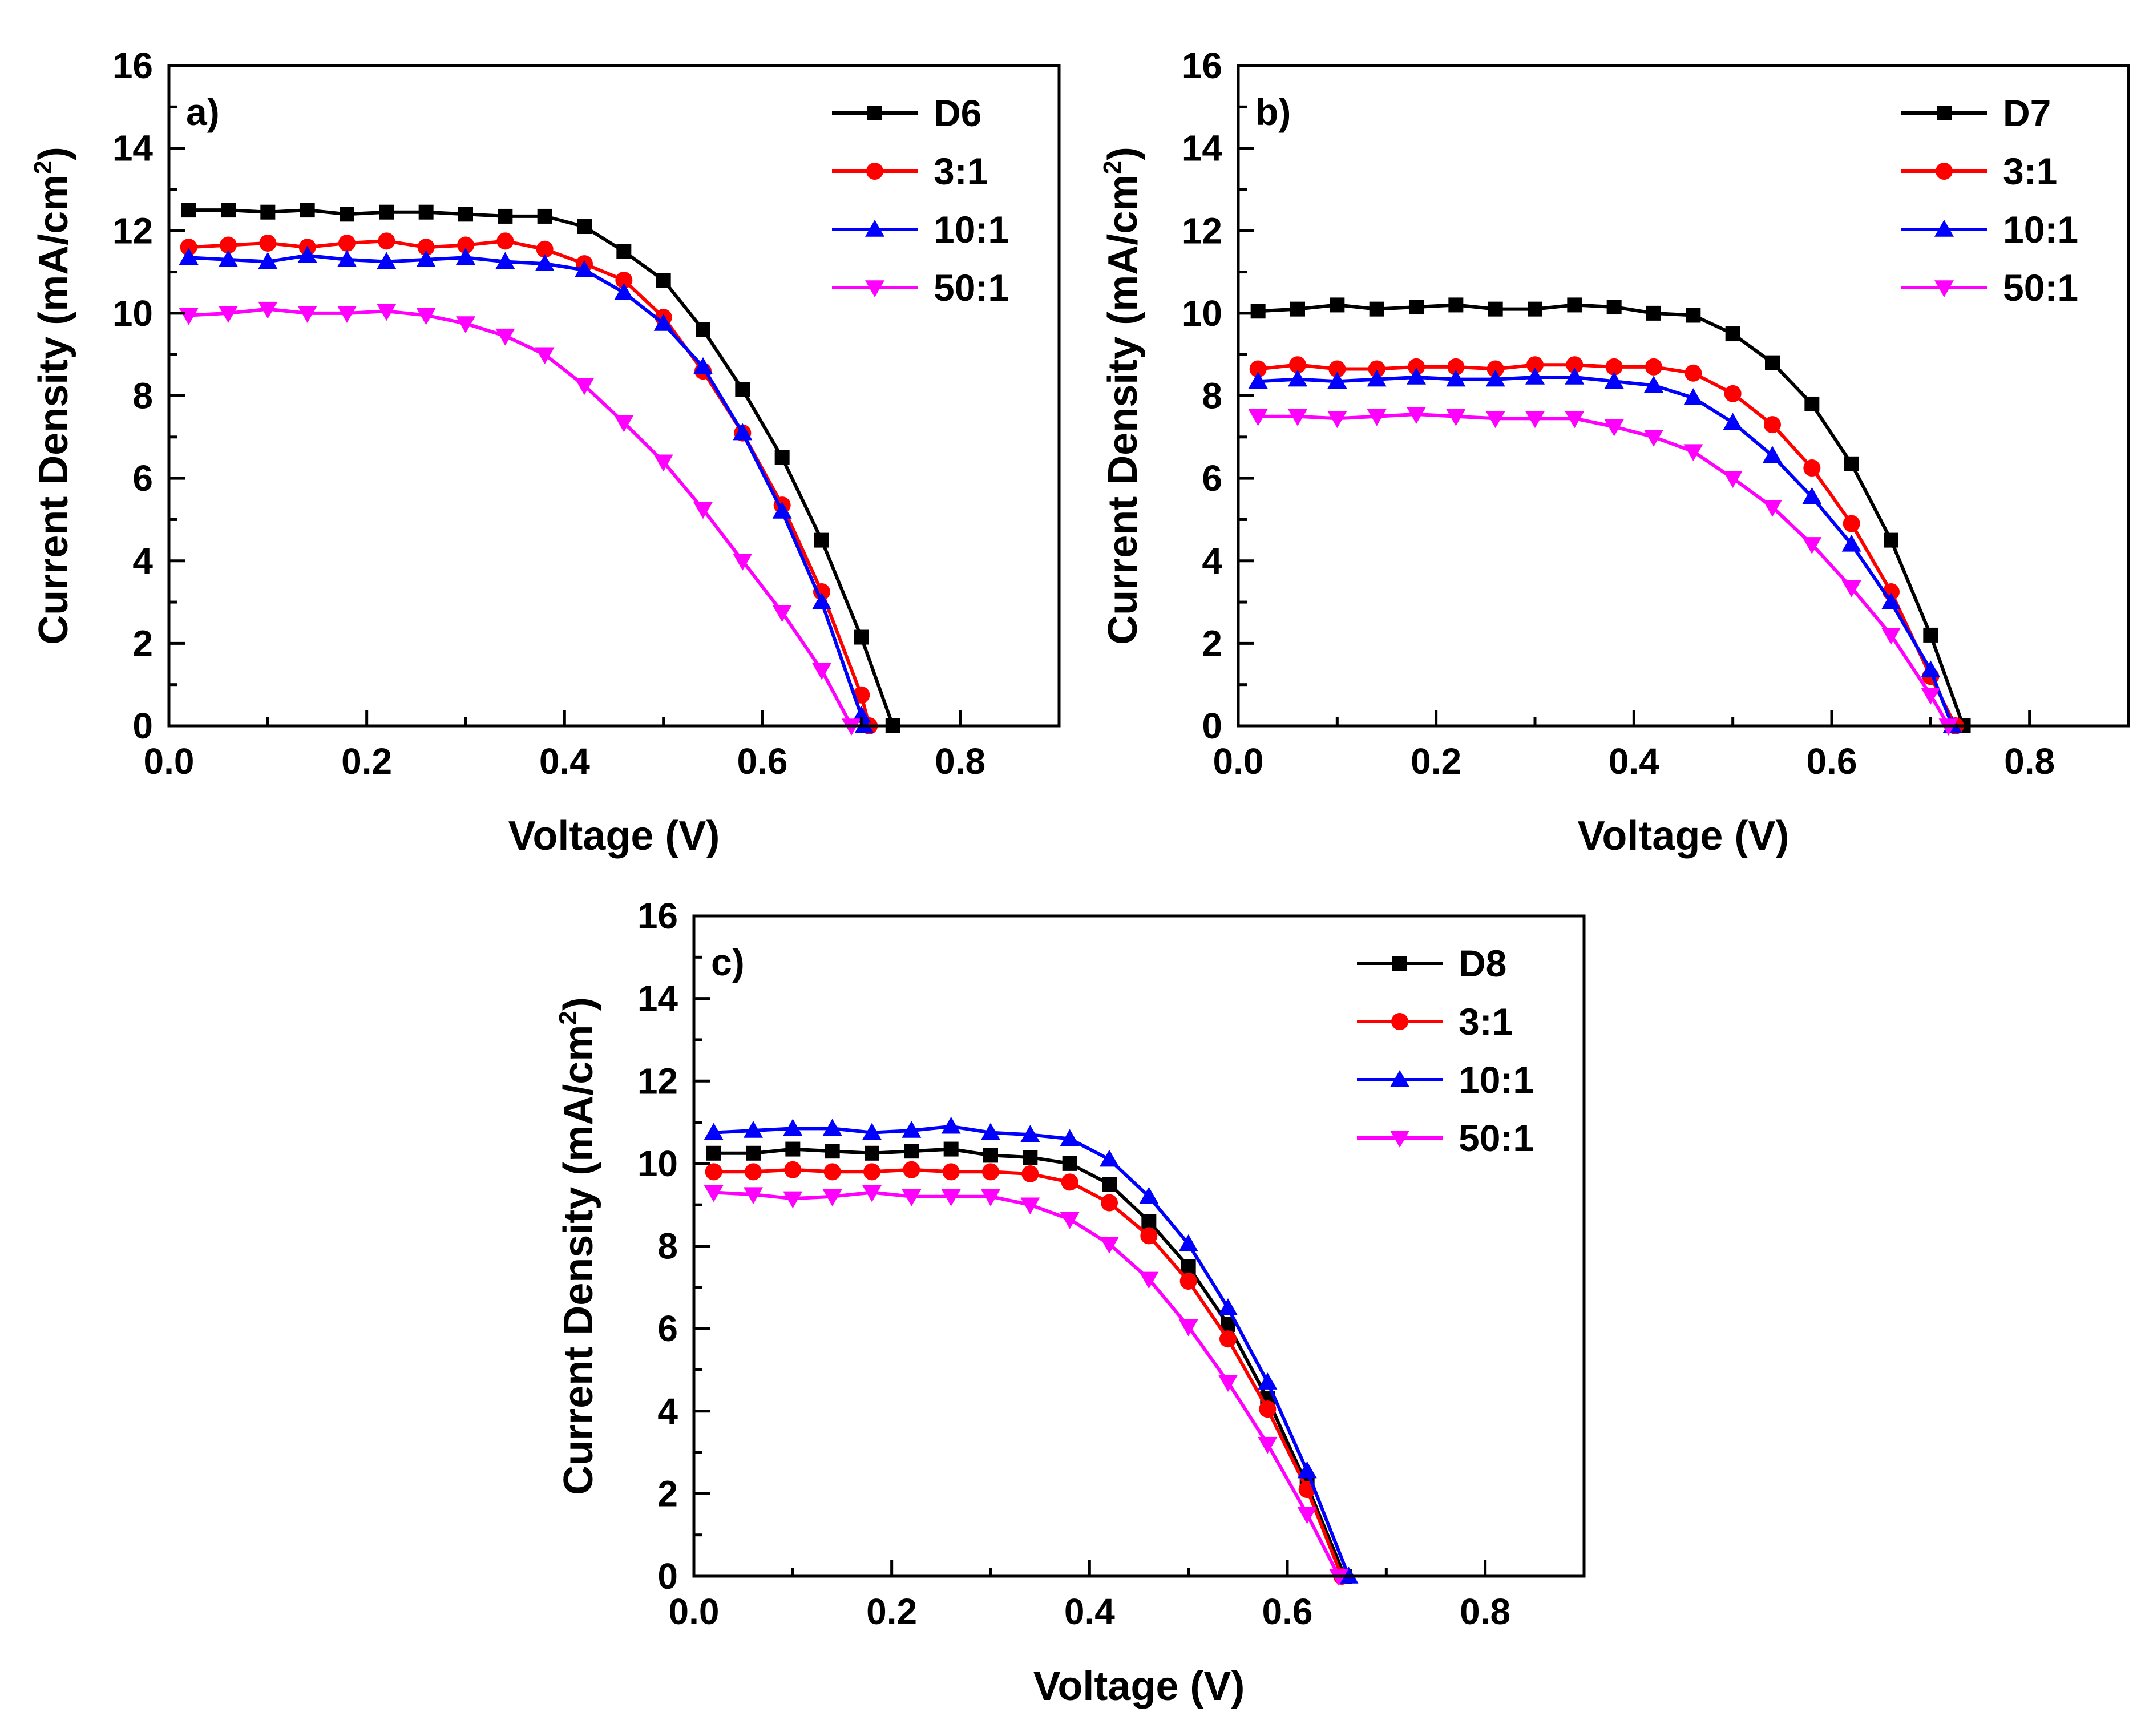 This screenshot has height=1736, width=2149. What do you see at coordinates (2027, 113) in the screenshot?
I see `legend-label: D7` at bounding box center [2027, 113].